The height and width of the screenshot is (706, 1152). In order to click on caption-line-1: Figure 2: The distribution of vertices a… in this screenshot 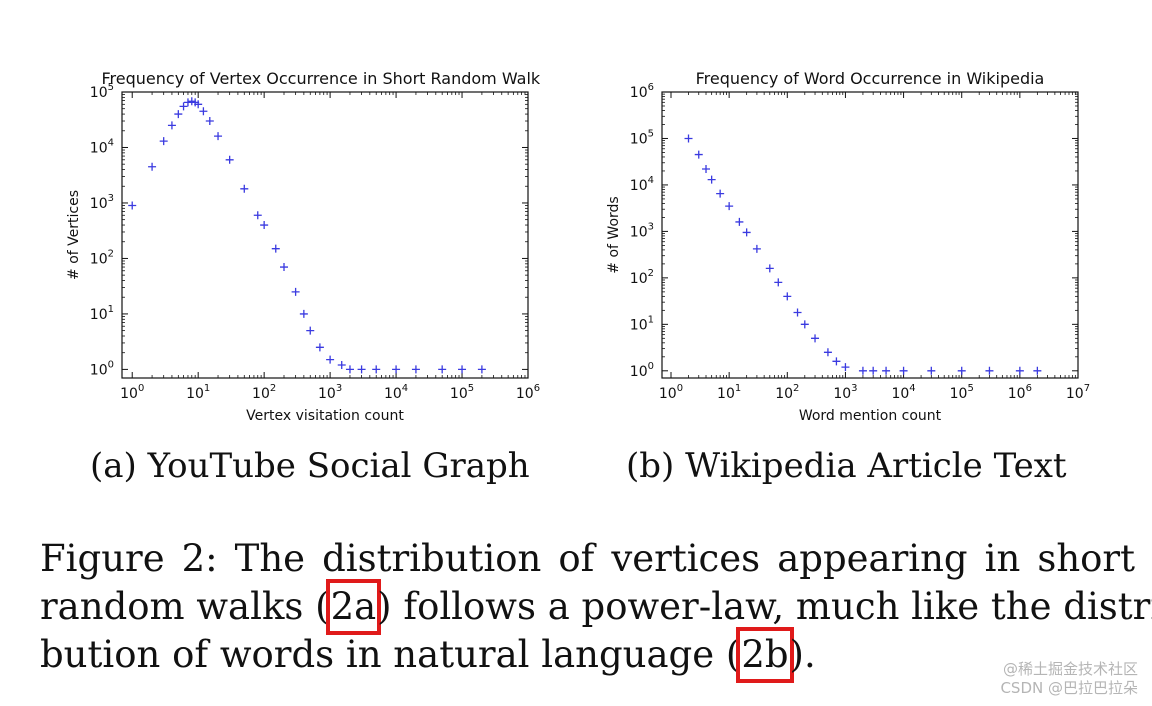, I will do `click(587, 558)`.